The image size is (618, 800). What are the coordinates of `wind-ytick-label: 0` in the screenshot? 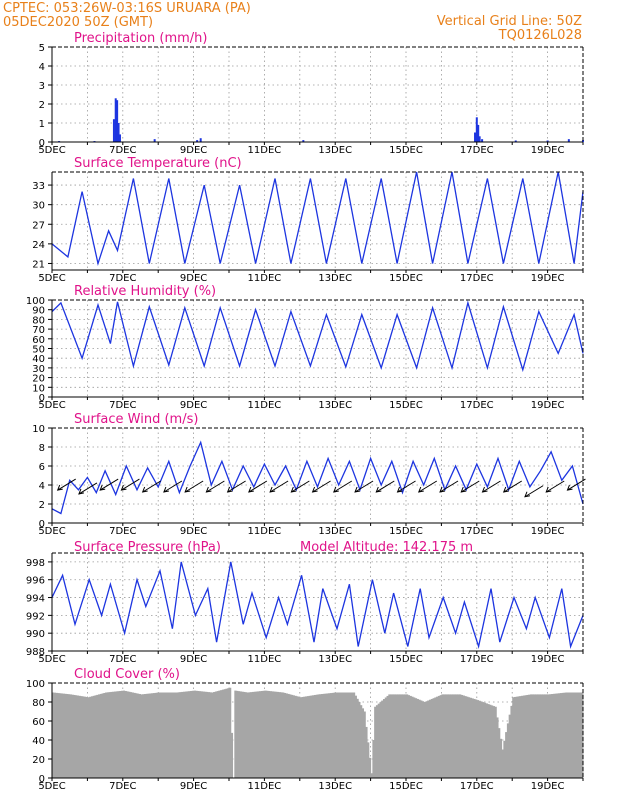 It's located at (42, 524).